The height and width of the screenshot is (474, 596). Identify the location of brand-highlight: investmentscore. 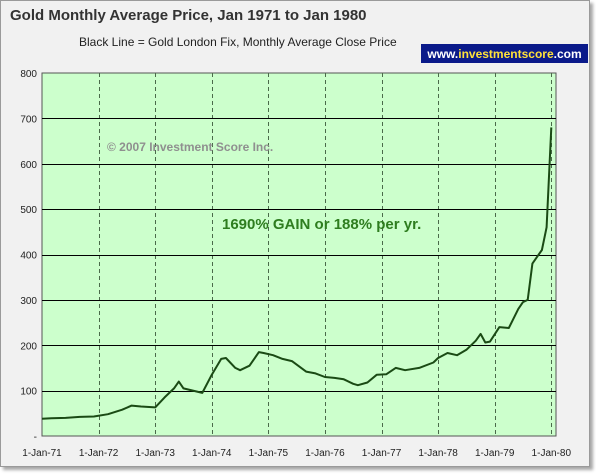
(506, 53).